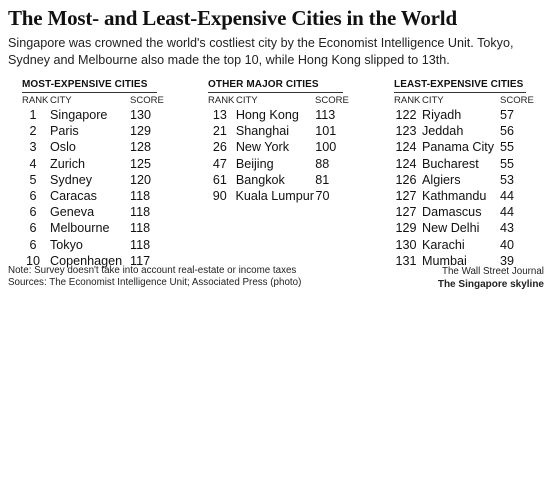 Image resolution: width=554 pixels, height=483 pixels. Describe the element at coordinates (219, 179) in the screenshot. I see `rank-cell: 61` at that location.